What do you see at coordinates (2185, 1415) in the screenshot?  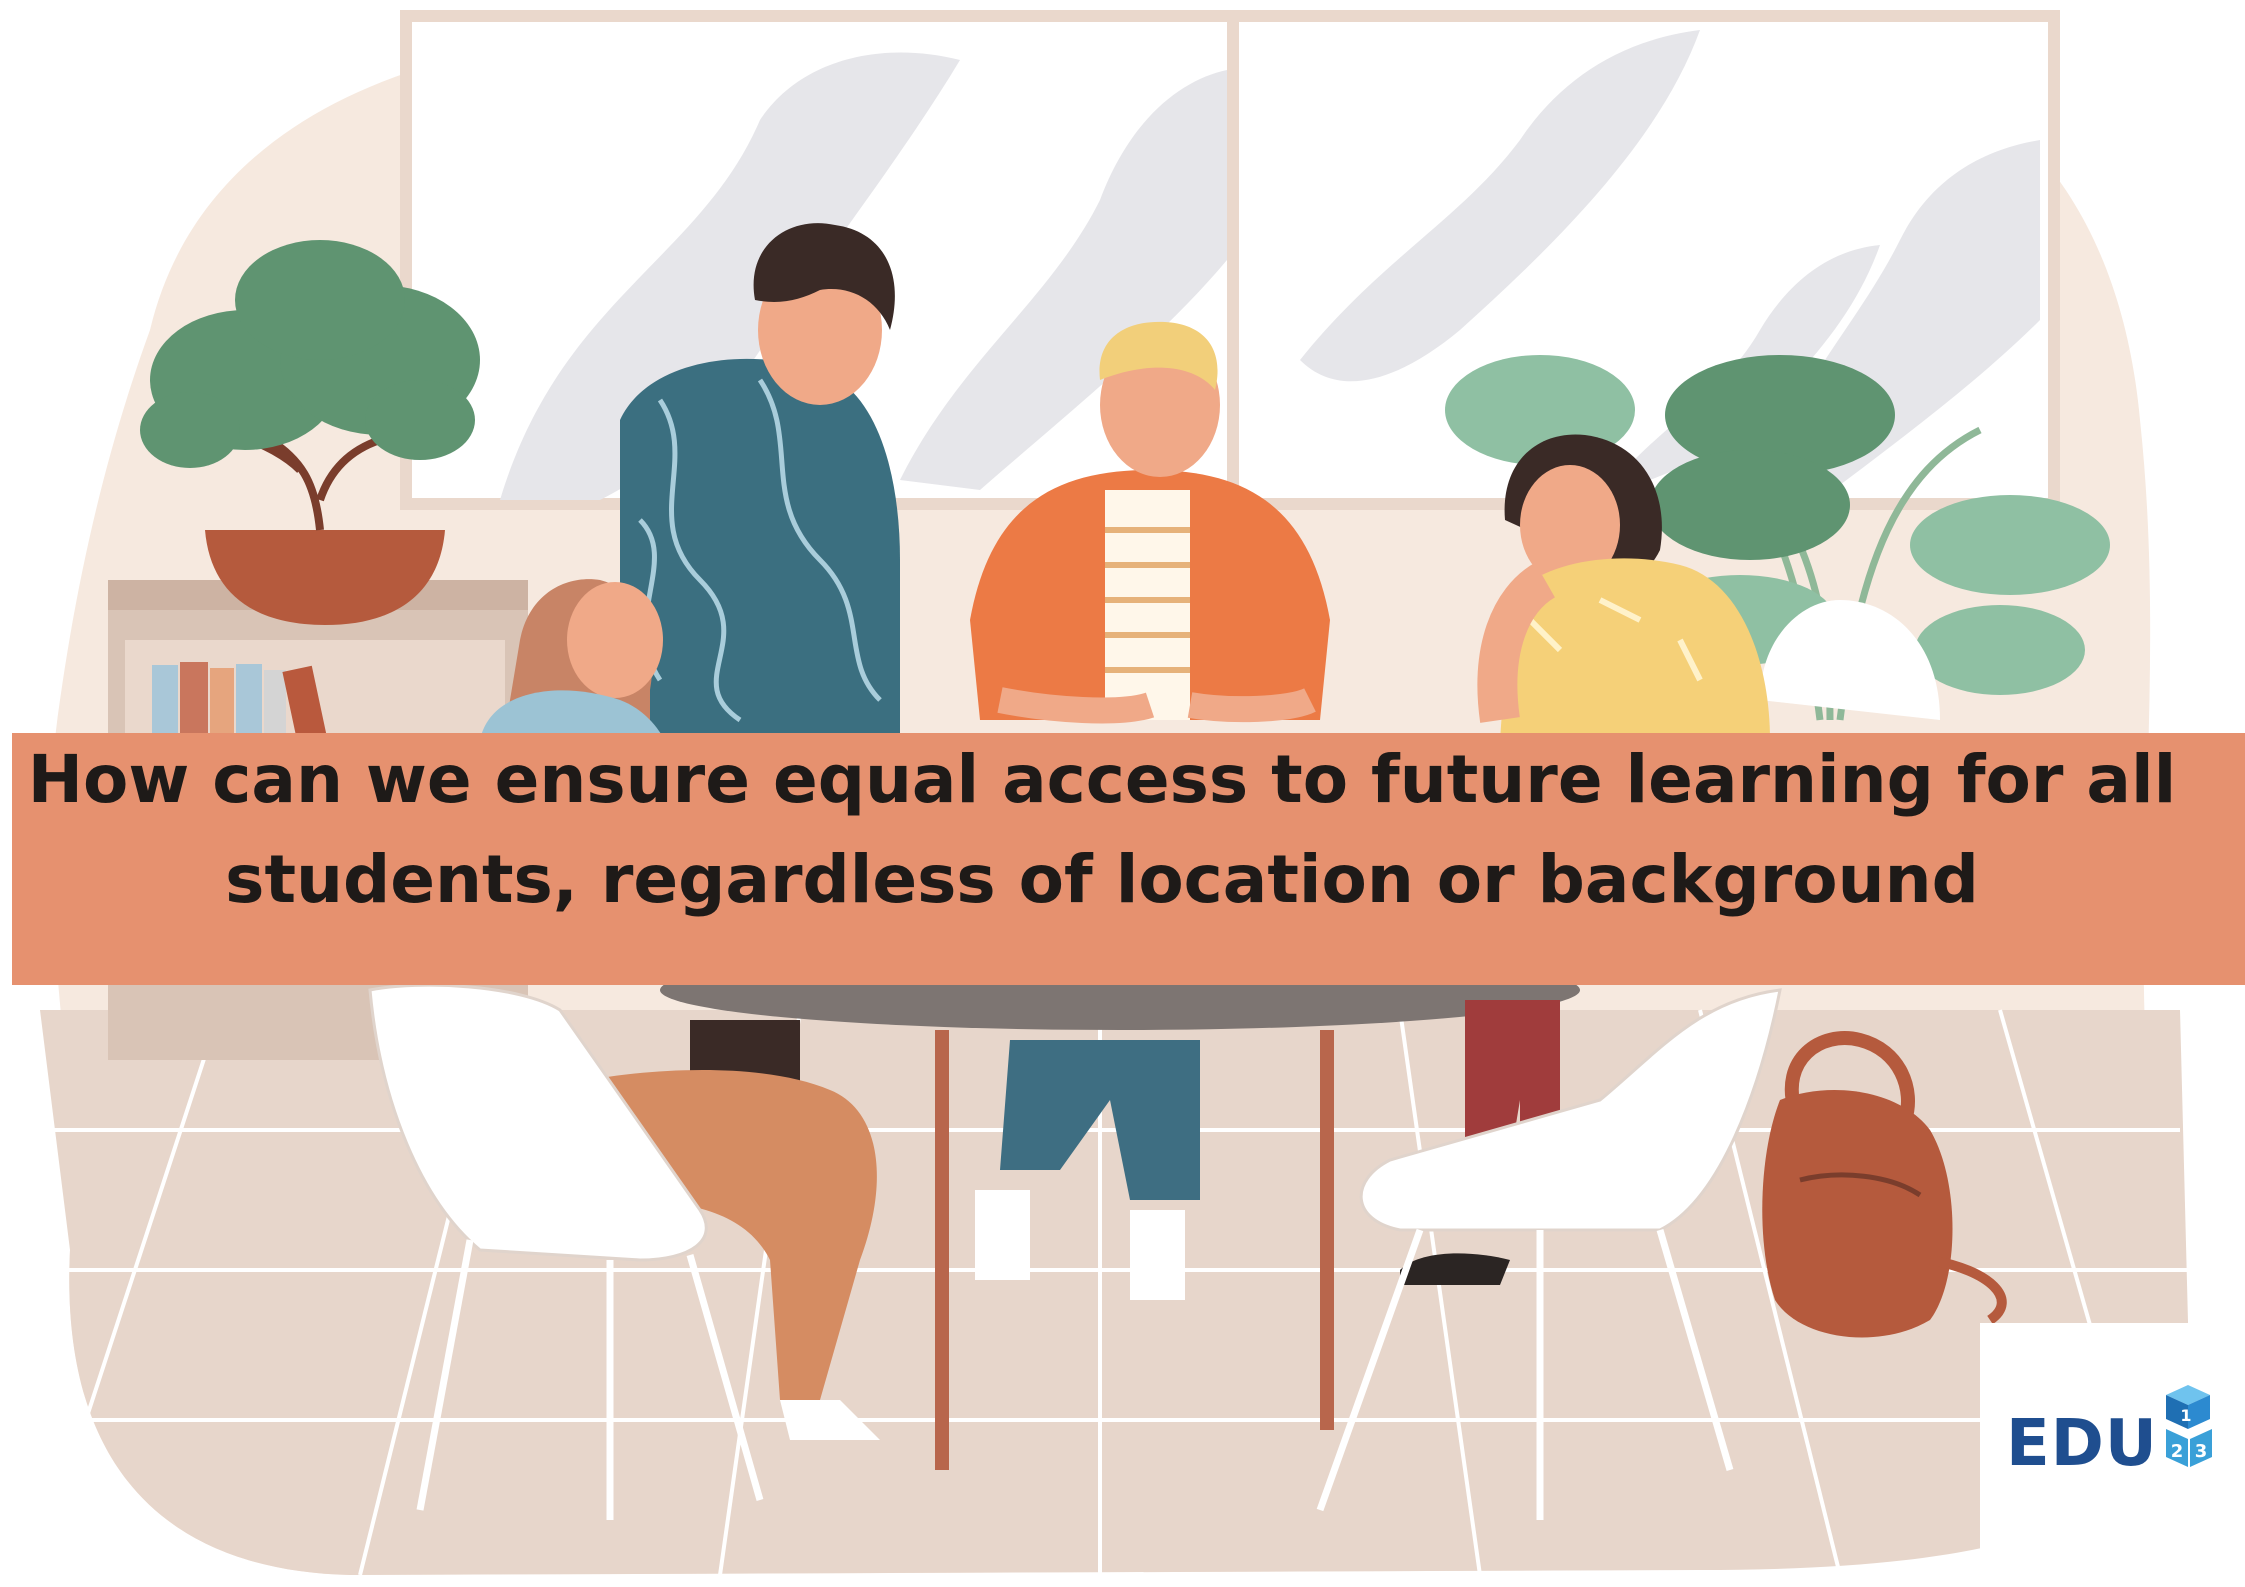 I see `cube-top-digit: 1` at bounding box center [2185, 1415].